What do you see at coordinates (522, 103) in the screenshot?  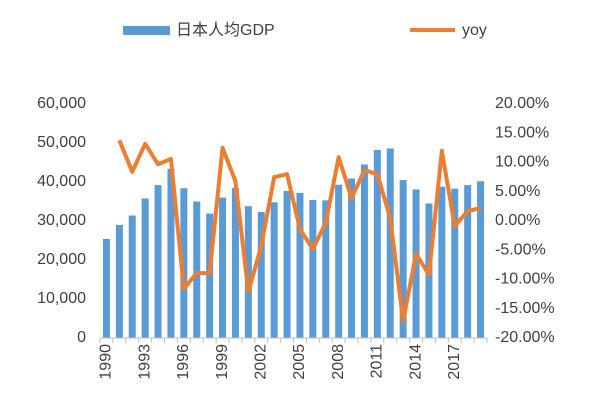 I see `y2-tick-label: 20.00%` at bounding box center [522, 103].